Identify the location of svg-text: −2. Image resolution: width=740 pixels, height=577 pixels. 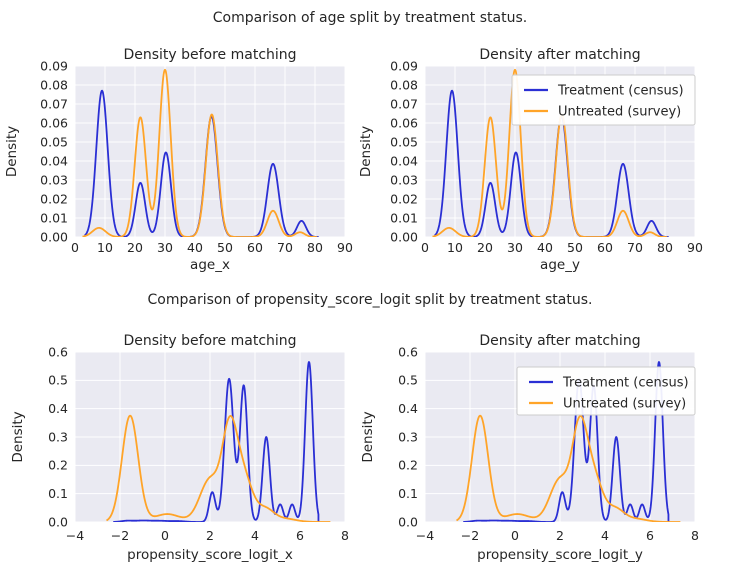
(120, 535).